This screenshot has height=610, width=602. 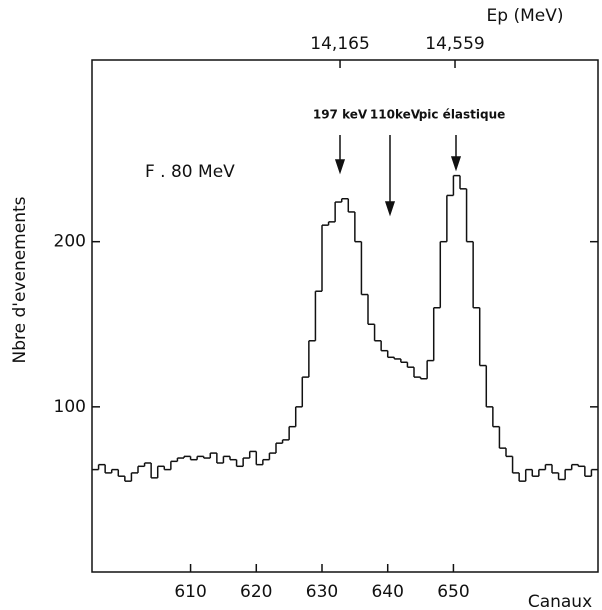 I want to click on annotation: 110keV, so click(x=395, y=115).